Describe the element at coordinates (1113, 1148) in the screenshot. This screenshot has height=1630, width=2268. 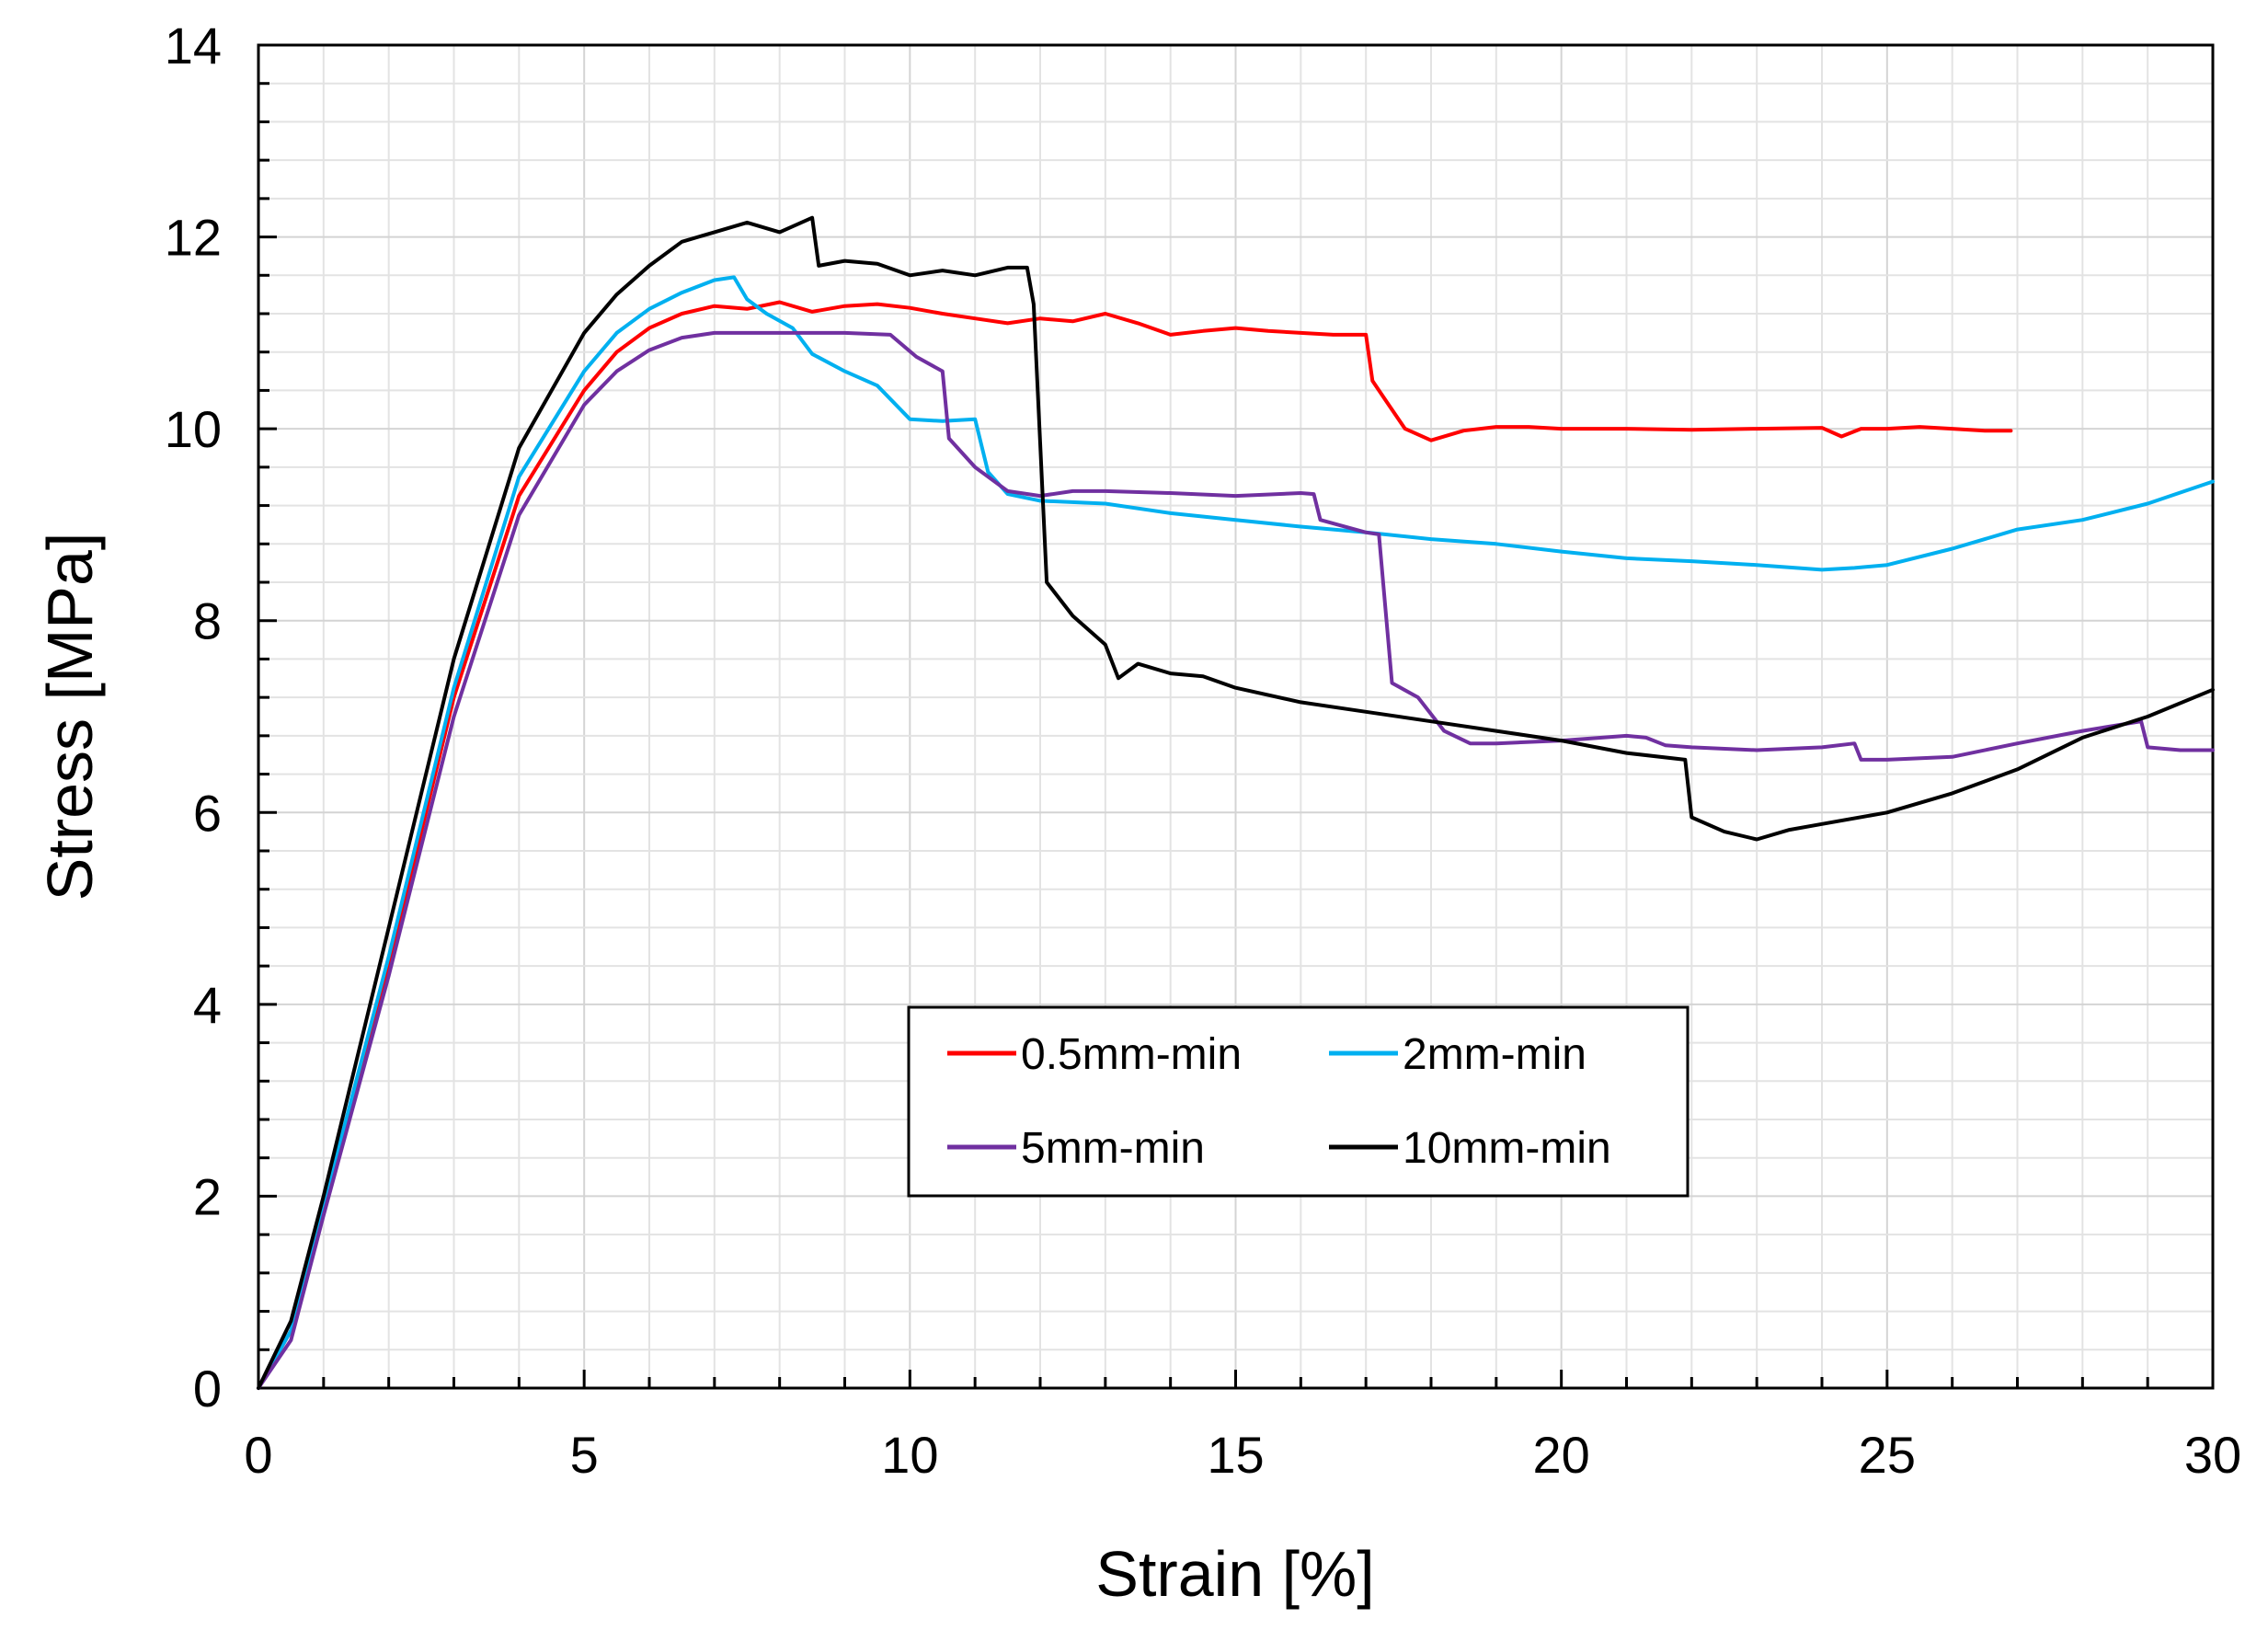
I see `legend-label: 5mm-min` at that location.